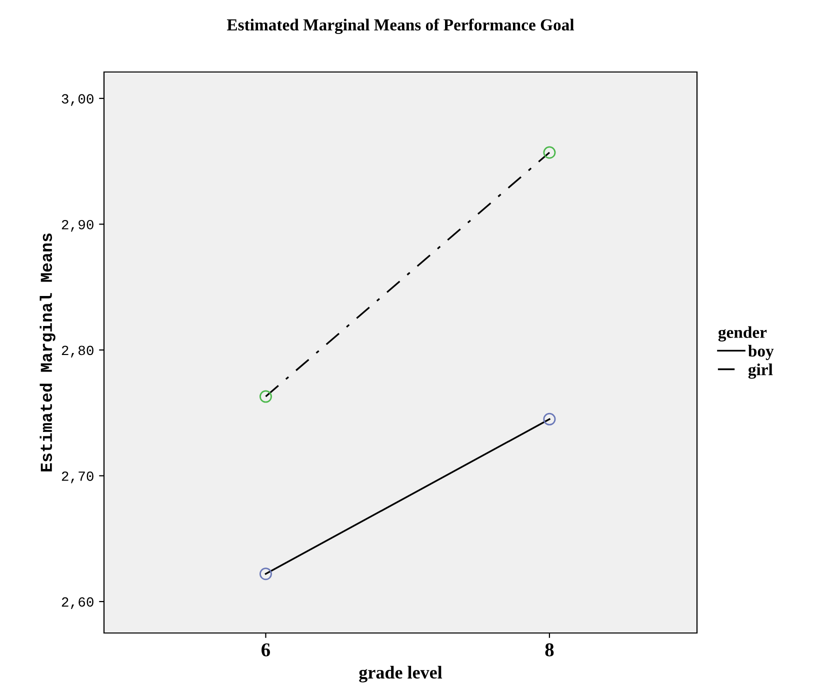  Describe the element at coordinates (266, 649) in the screenshot. I see `x-tick-label: 6` at that location.